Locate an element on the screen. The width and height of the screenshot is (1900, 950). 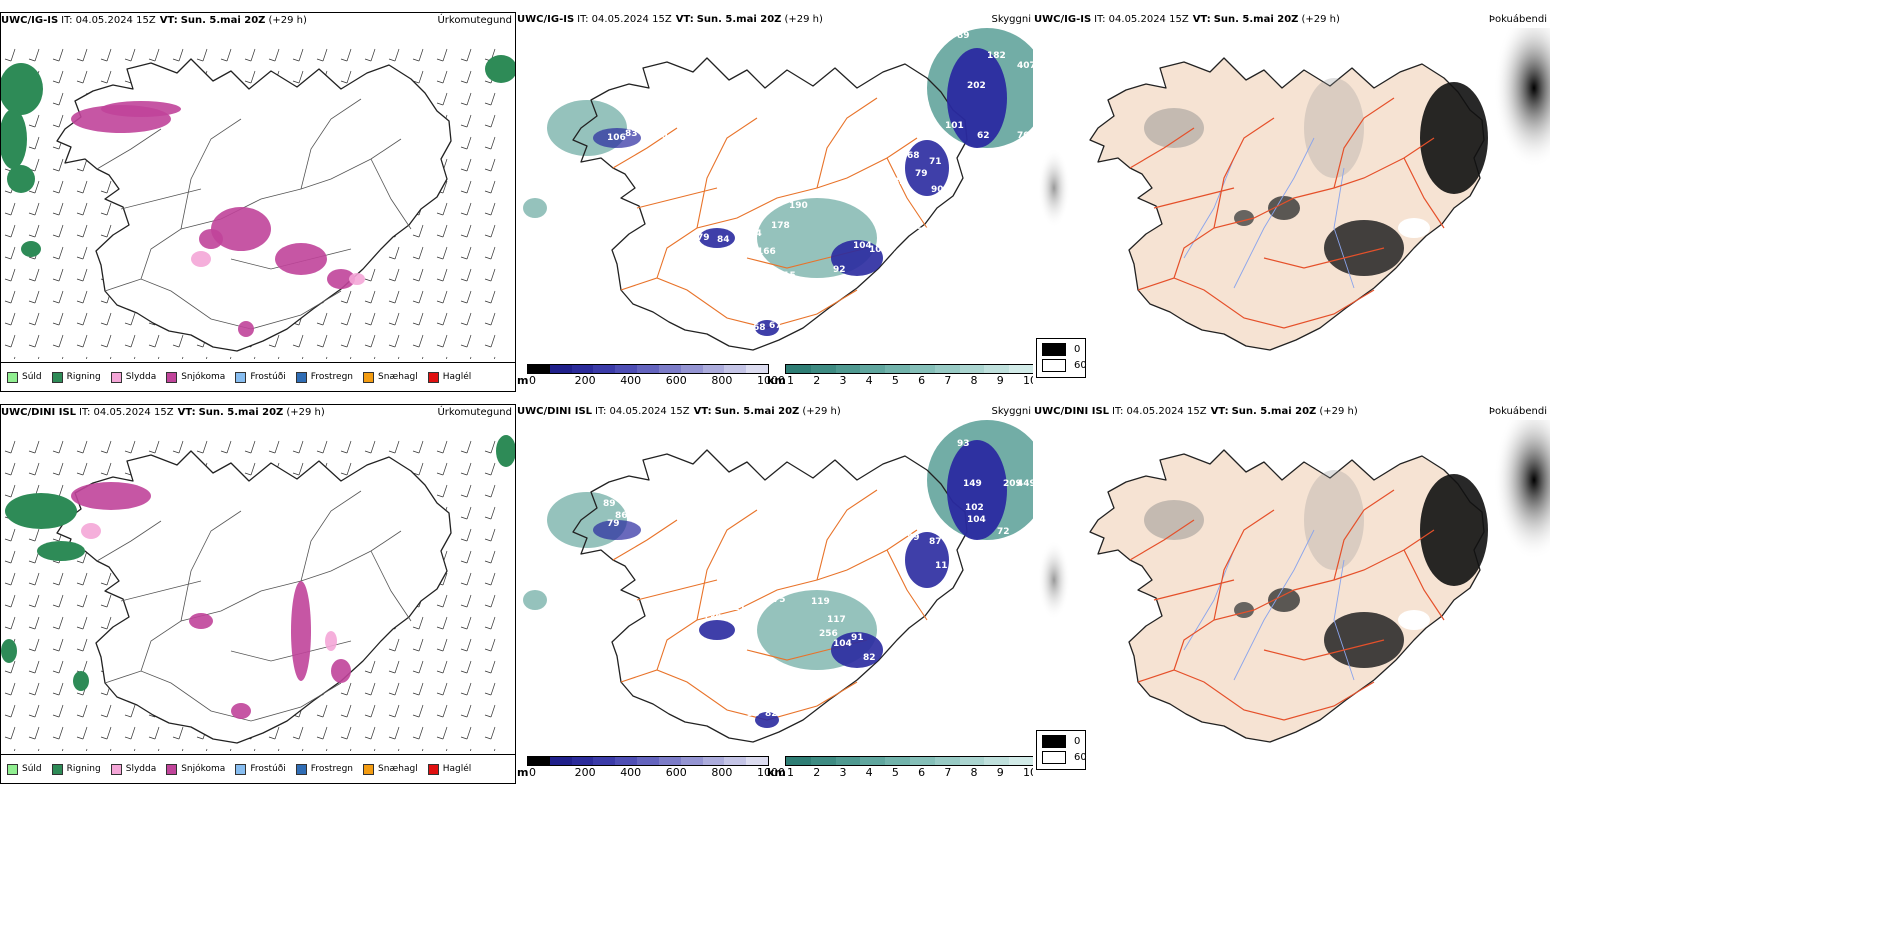
legend-label: Súld is located at coordinates (32, 377).